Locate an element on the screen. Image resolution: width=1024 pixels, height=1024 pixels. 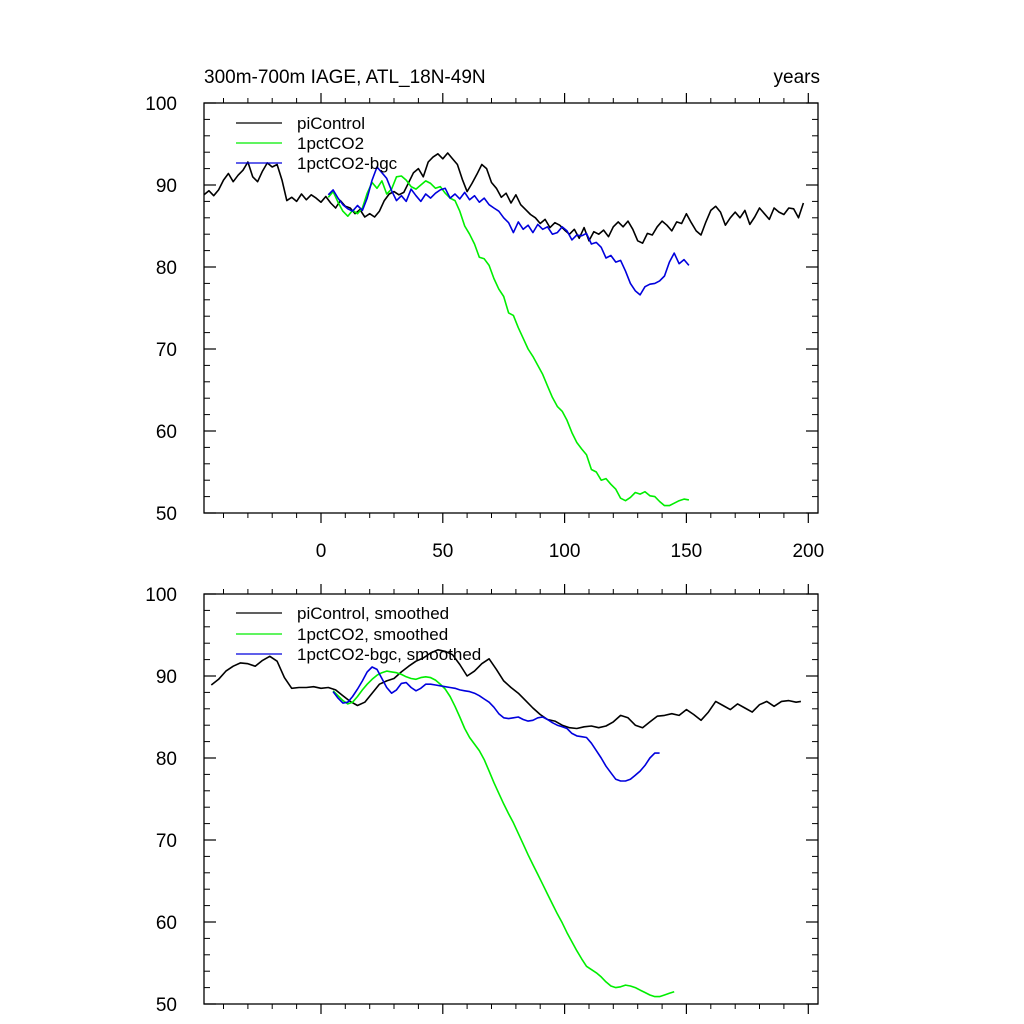
legend-label-1pctco2-bgc-smoothed: 1pctCO2-bgc, smoothed is located at coordinates (389, 654).